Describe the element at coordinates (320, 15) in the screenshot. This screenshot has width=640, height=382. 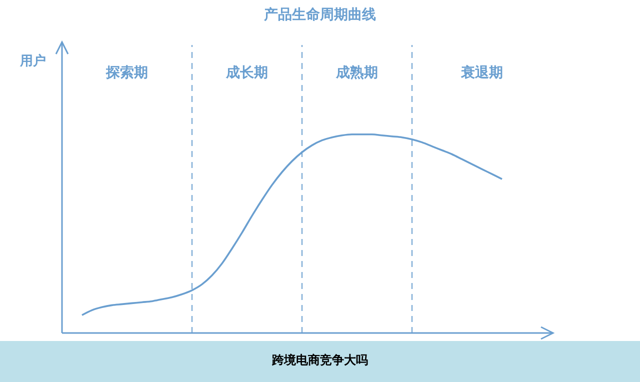
I see `chart-title: 产品生命周期曲线` at that location.